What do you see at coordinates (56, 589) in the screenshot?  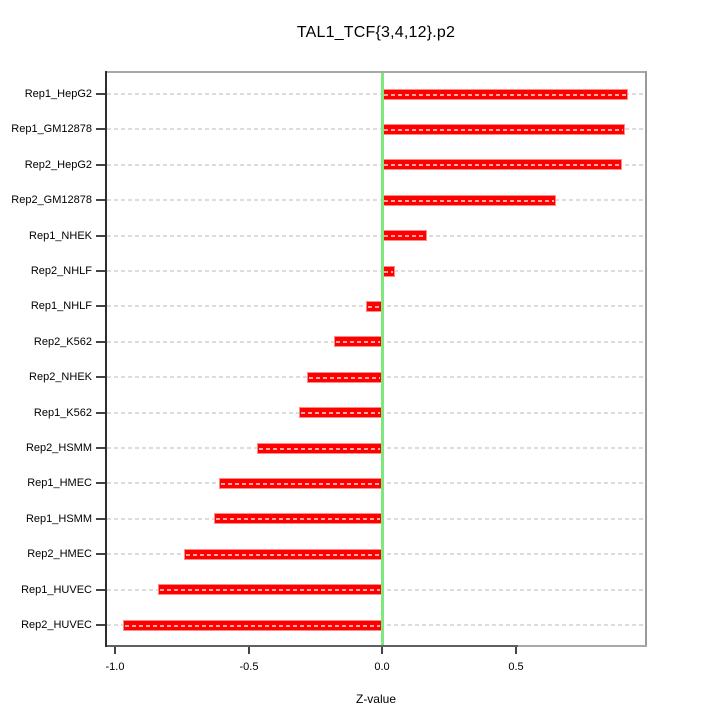 I see `category-label: Rep1_HUVEC` at bounding box center [56, 589].